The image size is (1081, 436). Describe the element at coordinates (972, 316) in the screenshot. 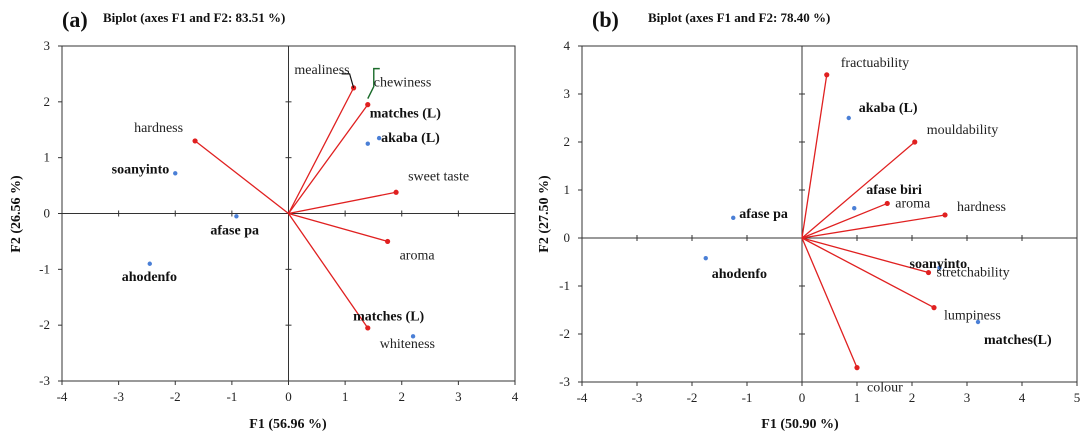

I see `variable-label: lumpiness` at that location.